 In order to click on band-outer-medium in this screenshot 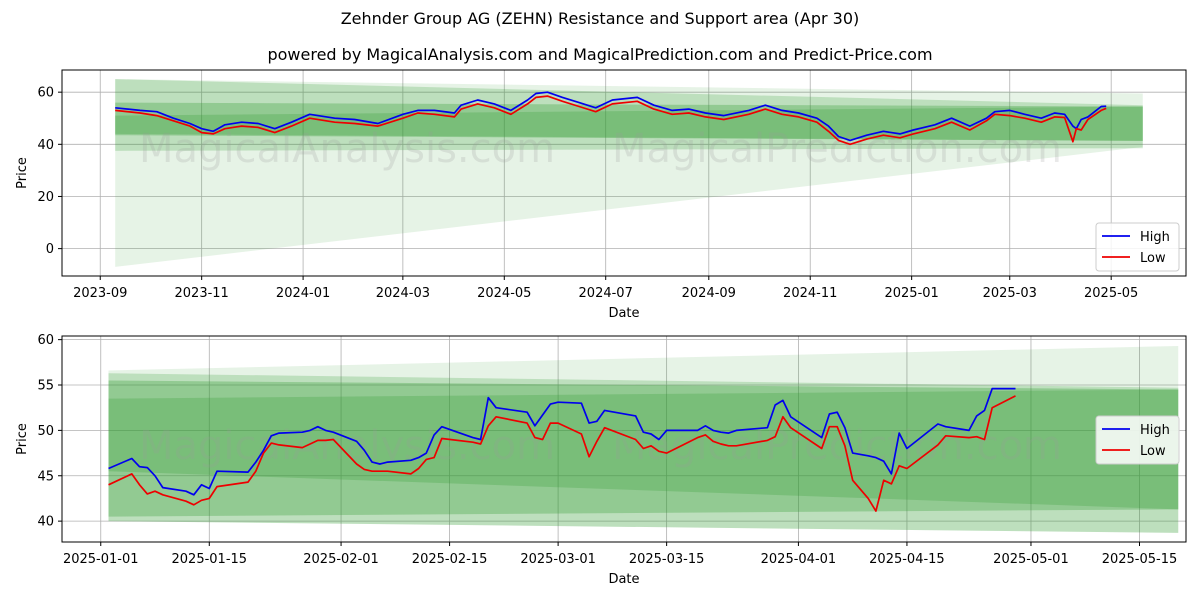, I will do `click(629, 115)`.